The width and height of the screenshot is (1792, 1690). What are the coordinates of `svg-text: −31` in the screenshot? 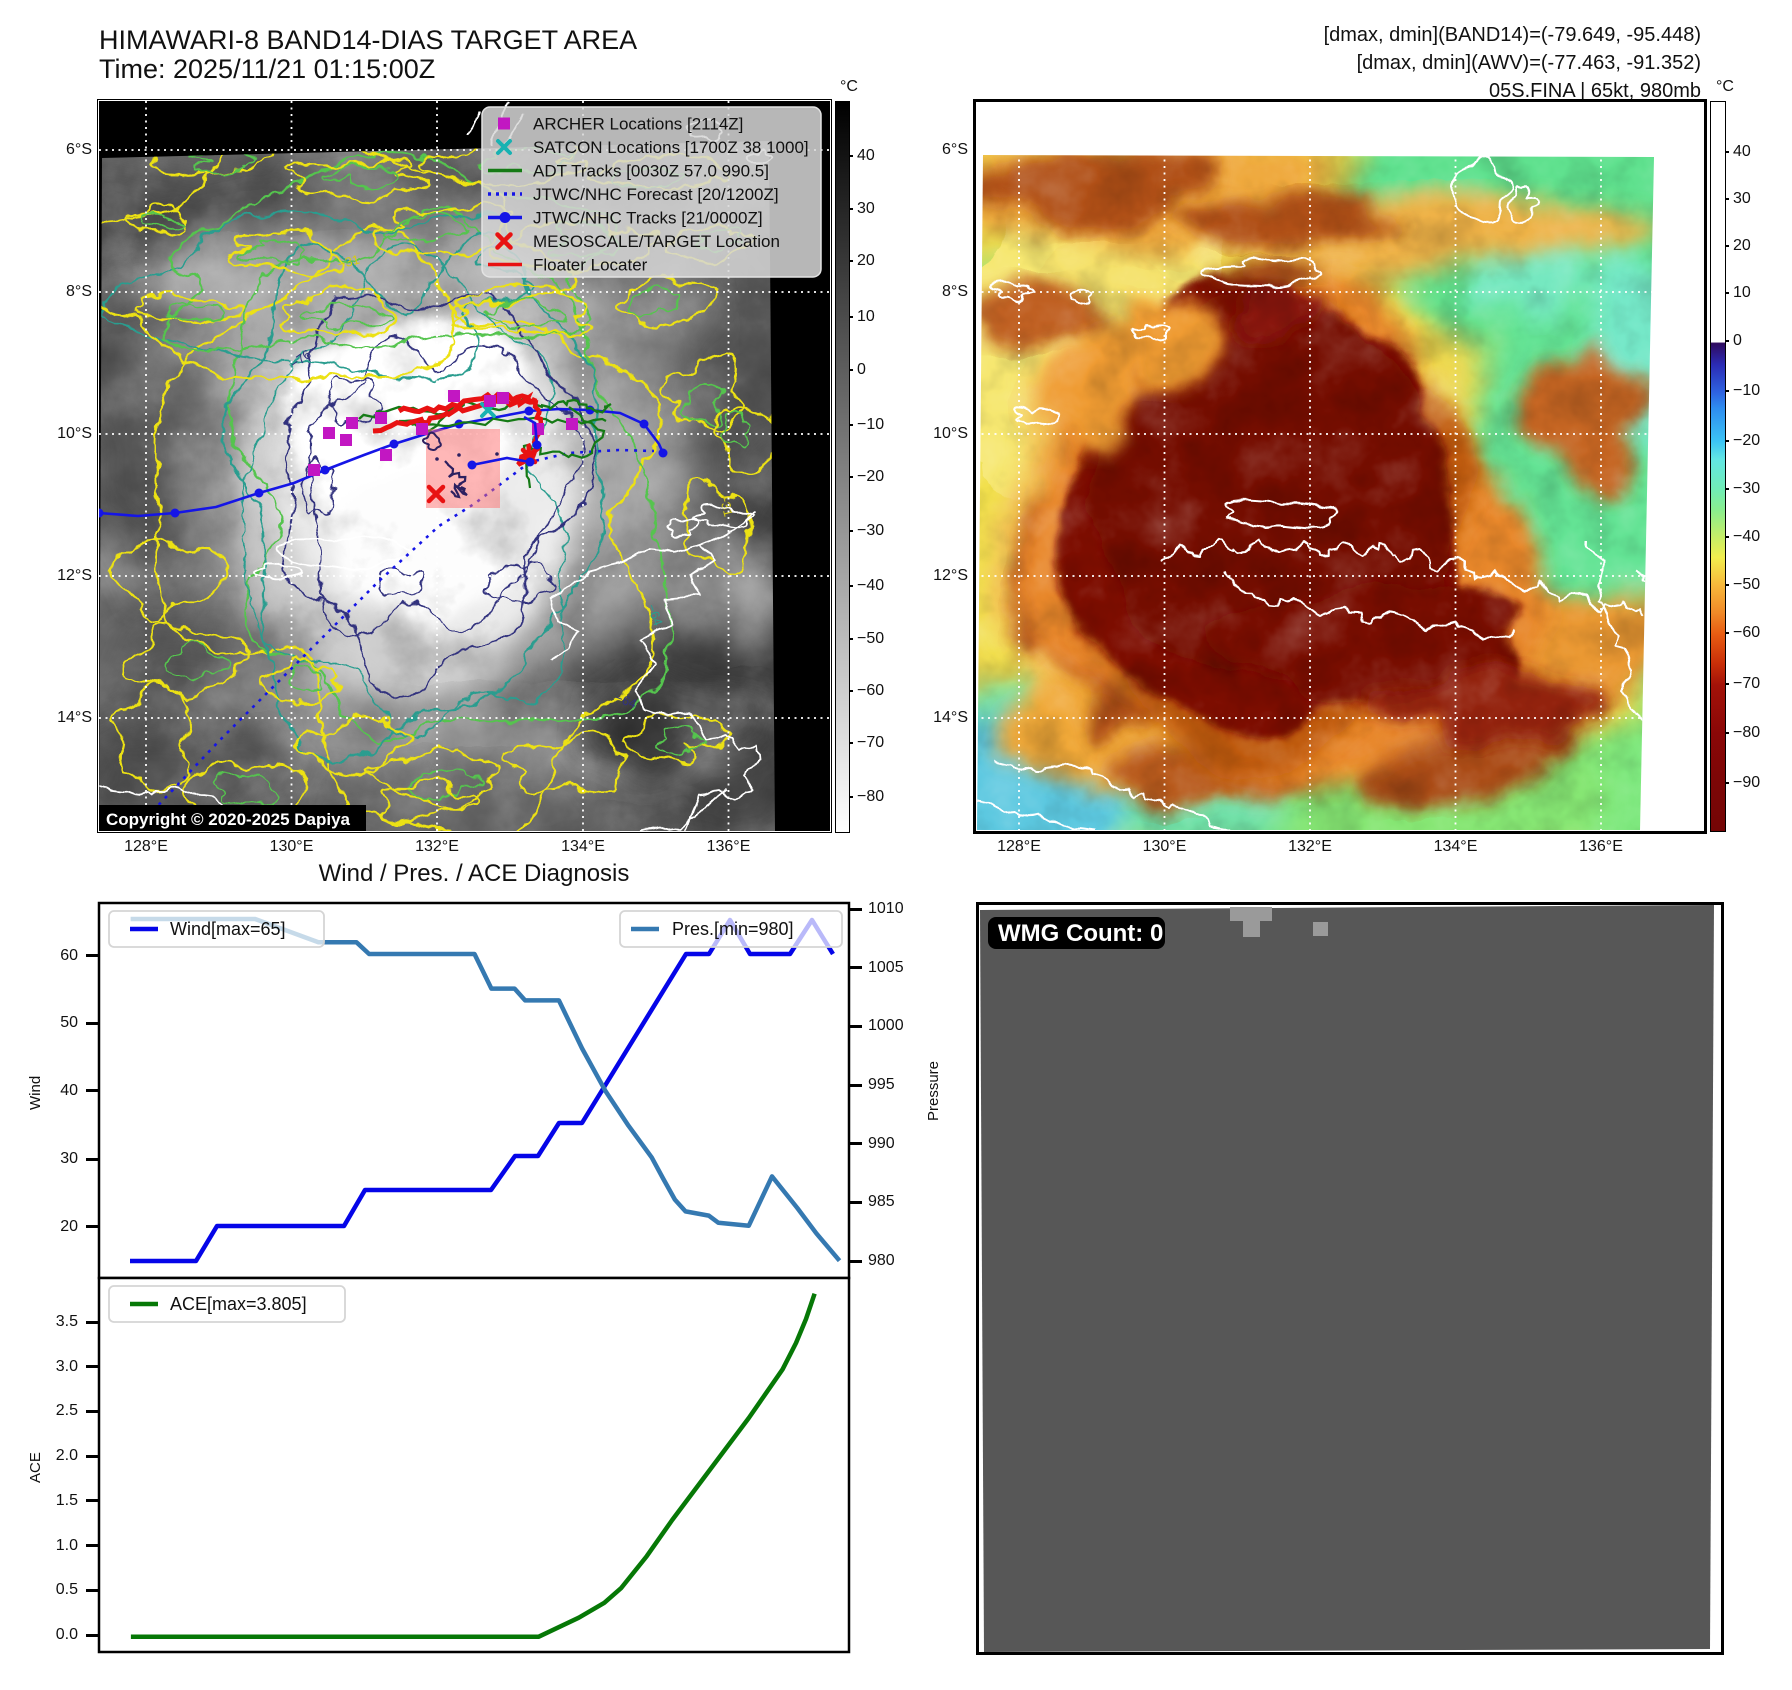 It's located at (348, 262).